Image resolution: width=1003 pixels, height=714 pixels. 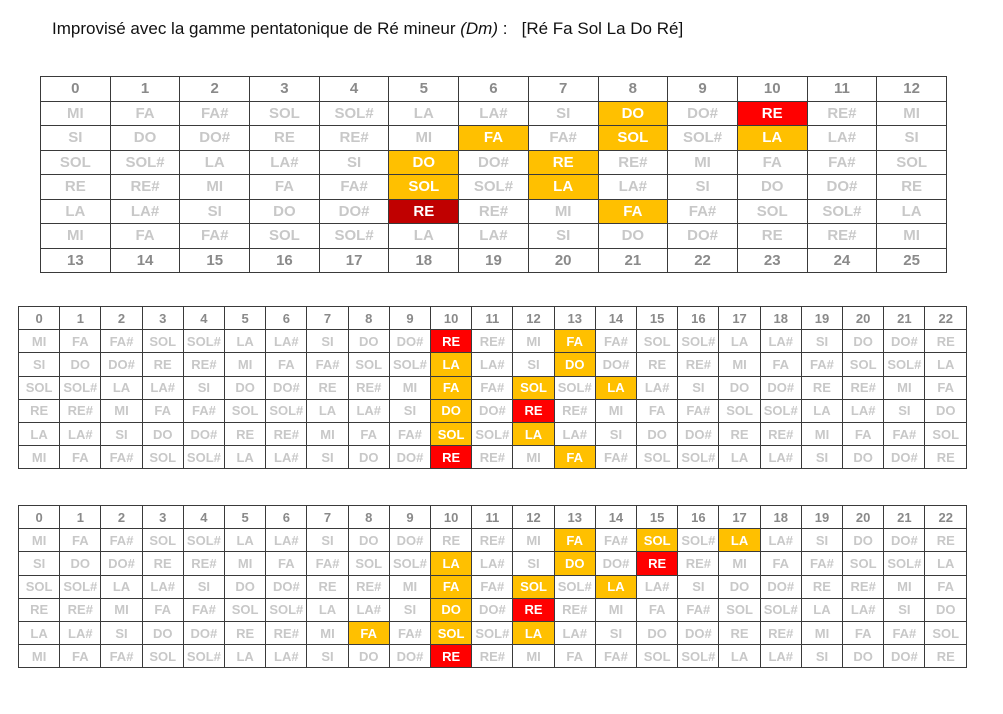 What do you see at coordinates (657, 318) in the screenshot?
I see `fret-number: 15` at bounding box center [657, 318].